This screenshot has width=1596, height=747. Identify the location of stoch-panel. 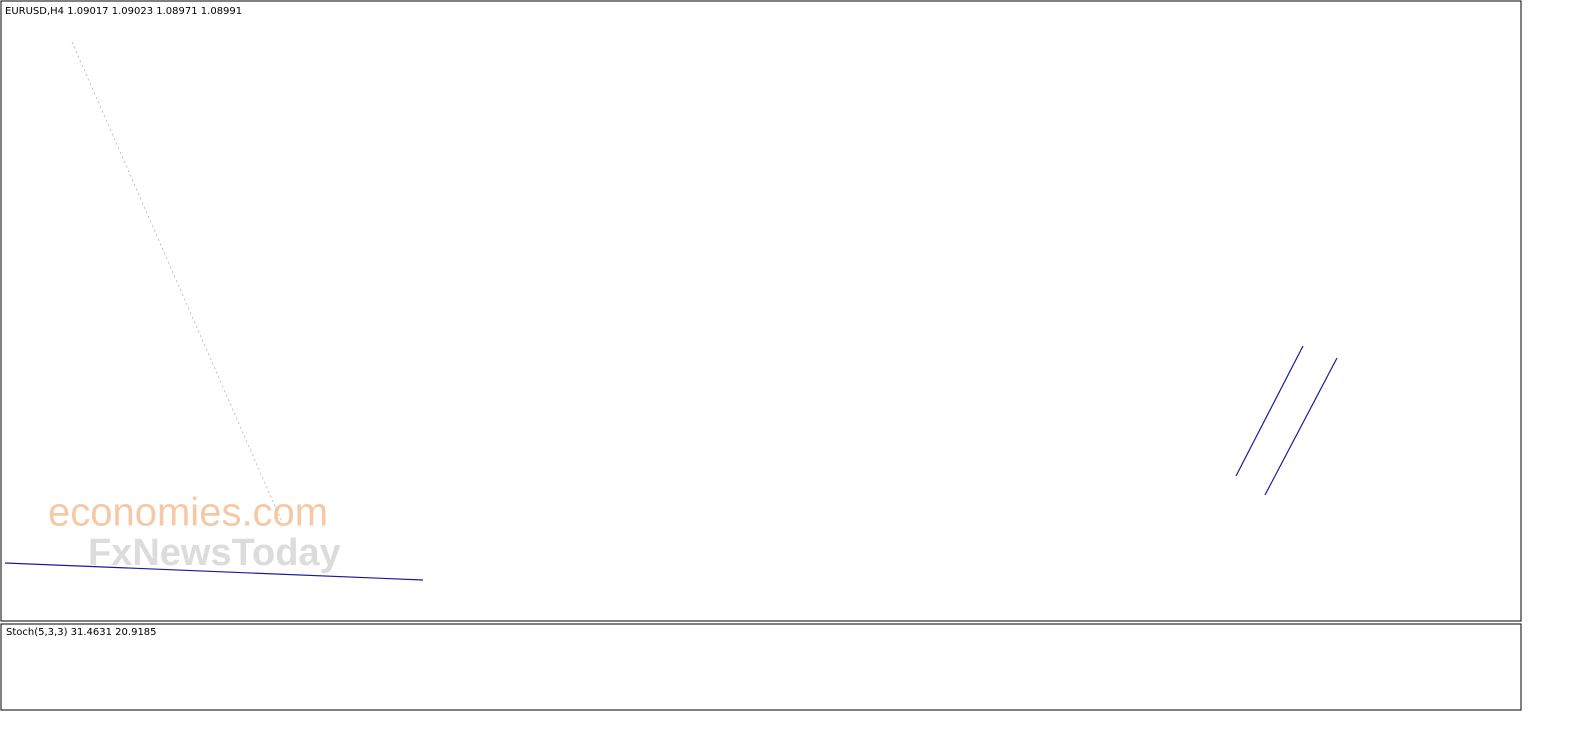
(761, 667).